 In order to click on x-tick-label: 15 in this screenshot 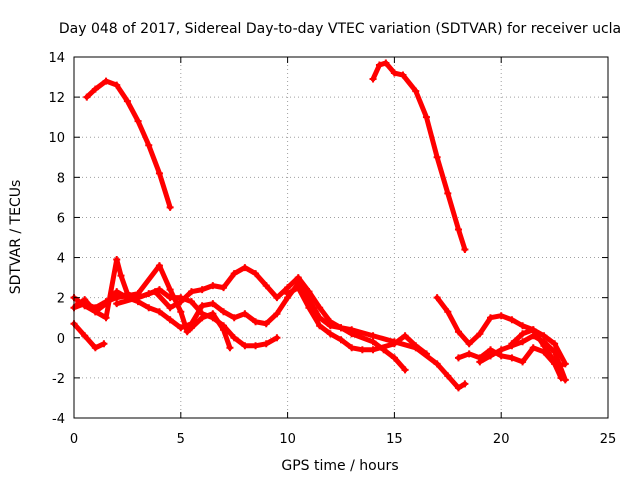, I will do `click(394, 439)`.